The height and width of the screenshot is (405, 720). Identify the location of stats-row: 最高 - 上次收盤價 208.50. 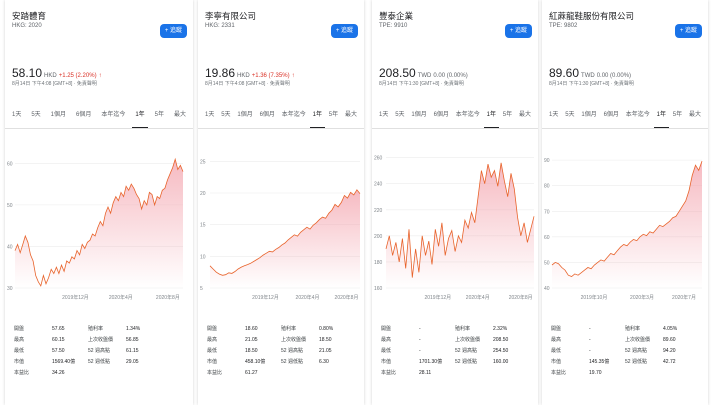
(456, 340).